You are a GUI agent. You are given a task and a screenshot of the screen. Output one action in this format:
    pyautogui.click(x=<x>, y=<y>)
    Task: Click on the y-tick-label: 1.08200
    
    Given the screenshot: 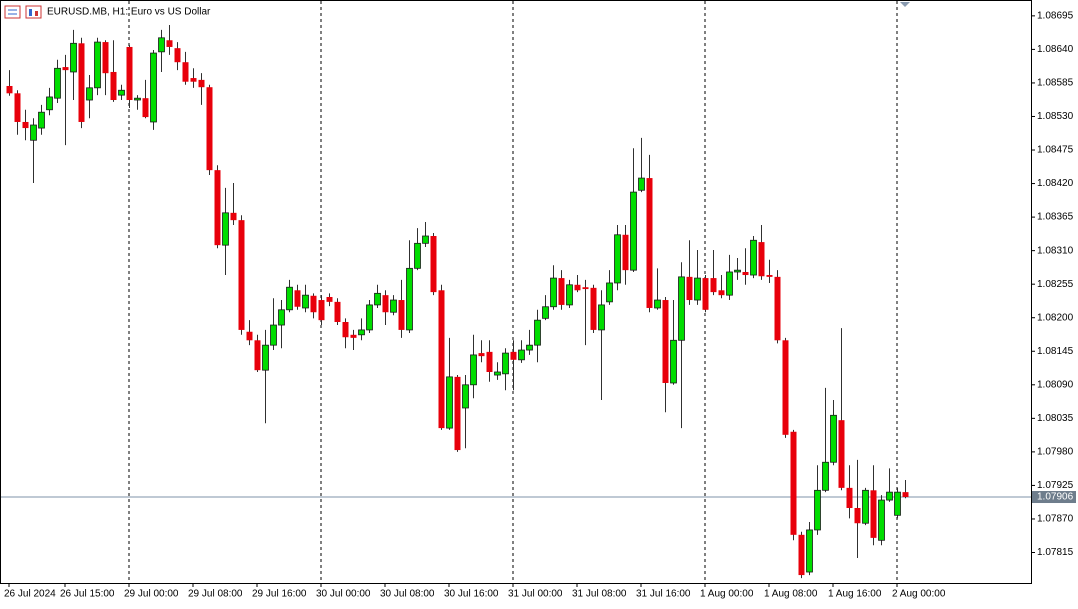 What is the action you would take?
    pyautogui.click(x=1055, y=317)
    